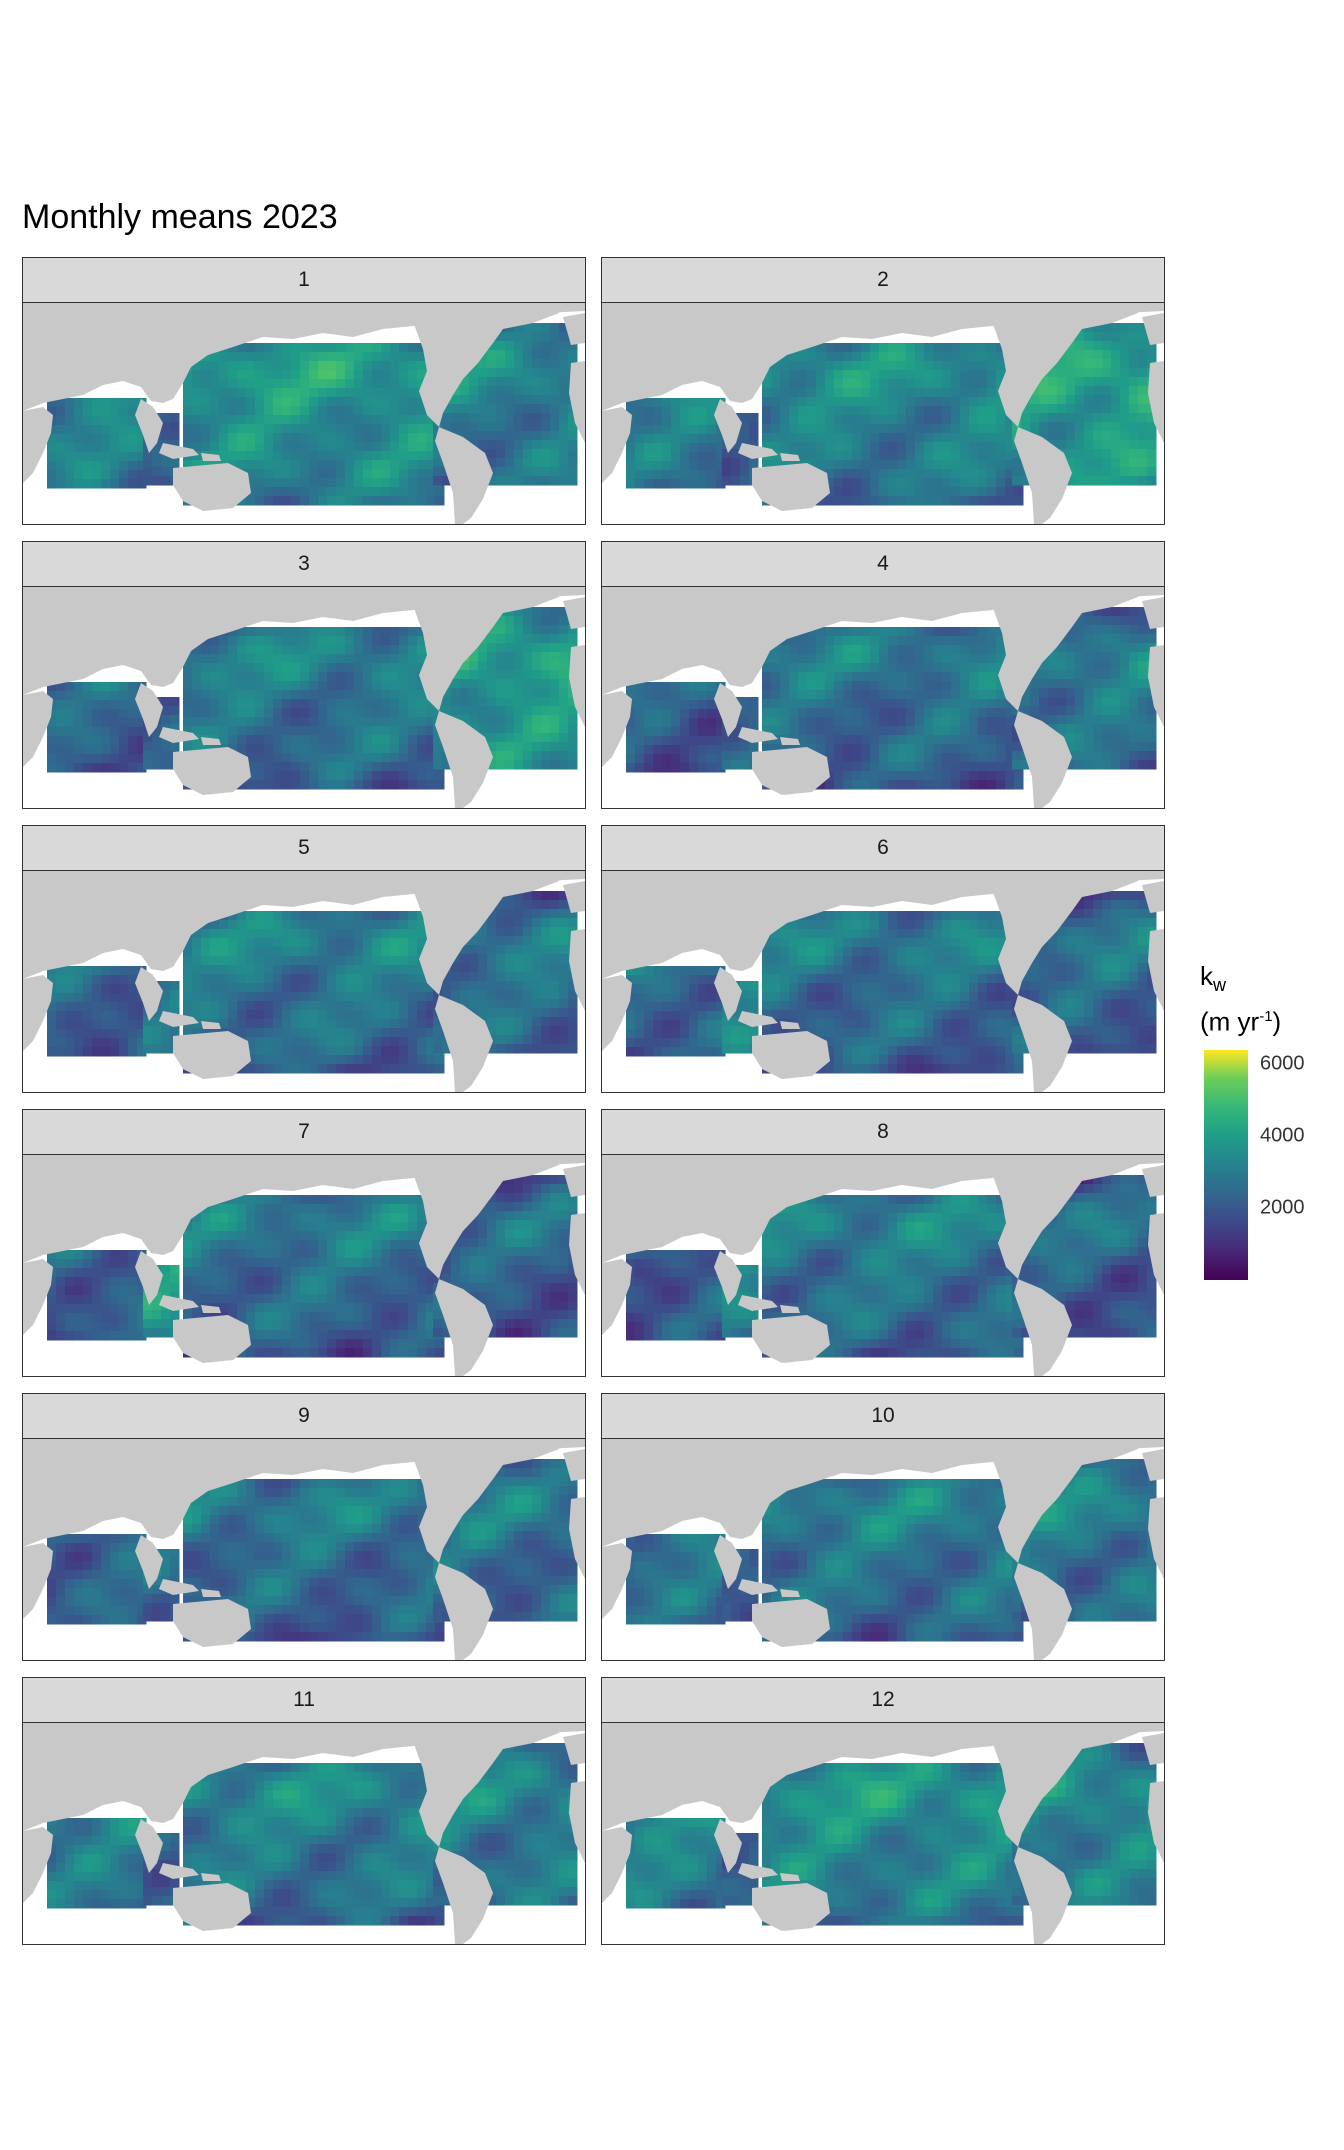 This screenshot has width=1344, height=2150. I want to click on kw-map, so click(304, 413).